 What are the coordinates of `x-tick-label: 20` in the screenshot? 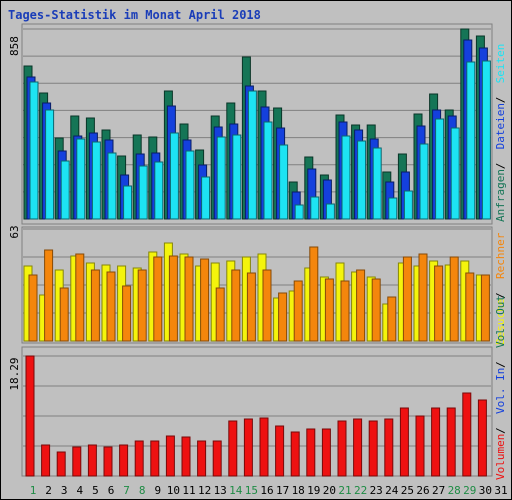 It's located at (329, 490).